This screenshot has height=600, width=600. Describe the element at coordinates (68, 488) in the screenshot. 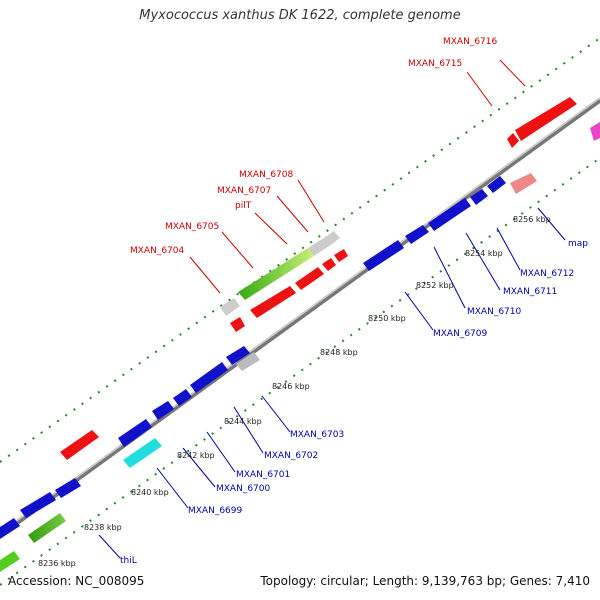

I see `gene-thiL` at that location.